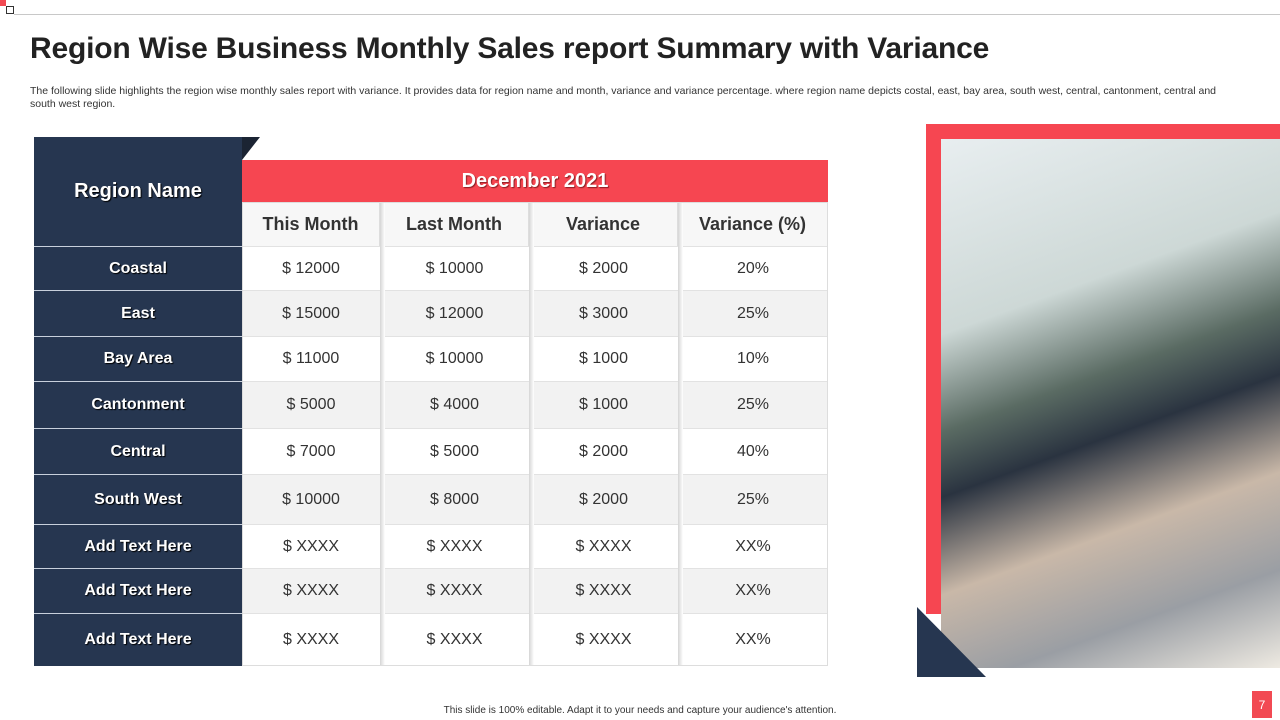 Image resolution: width=1280 pixels, height=720 pixels. I want to click on corner-mark, so click(3, 3).